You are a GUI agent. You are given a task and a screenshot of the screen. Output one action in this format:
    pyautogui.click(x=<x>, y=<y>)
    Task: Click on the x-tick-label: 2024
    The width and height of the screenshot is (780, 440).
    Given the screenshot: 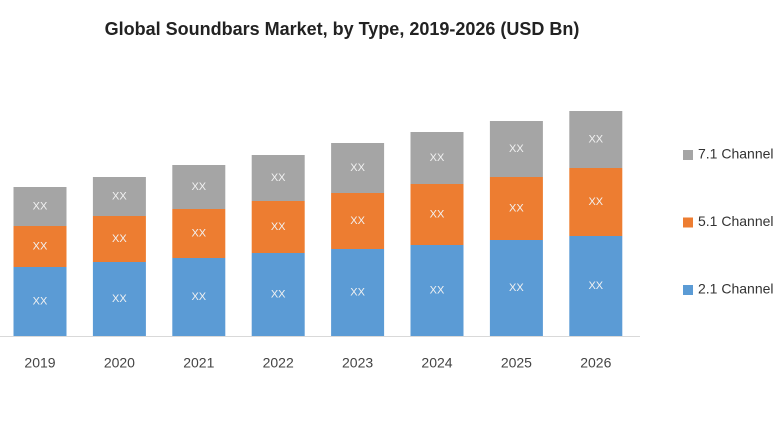 What is the action you would take?
    pyautogui.click(x=436, y=363)
    